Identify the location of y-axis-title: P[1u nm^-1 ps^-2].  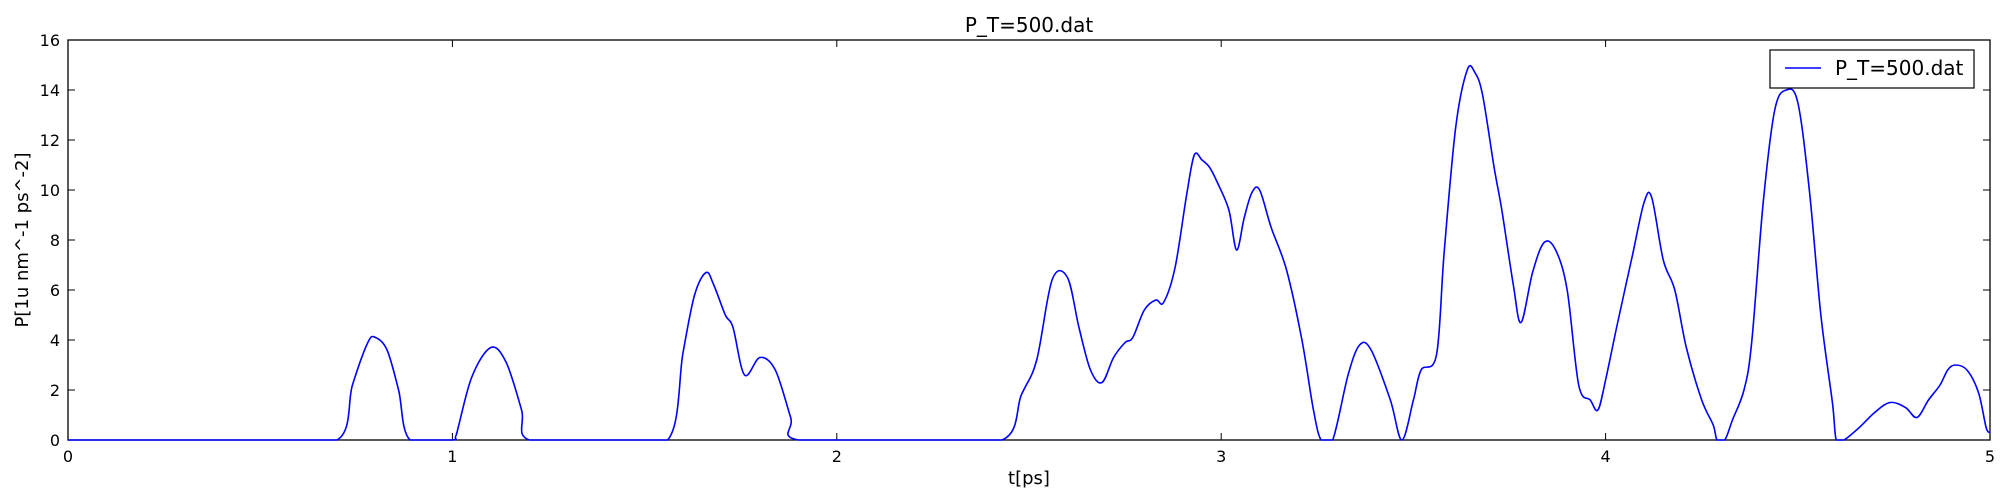
(22, 239).